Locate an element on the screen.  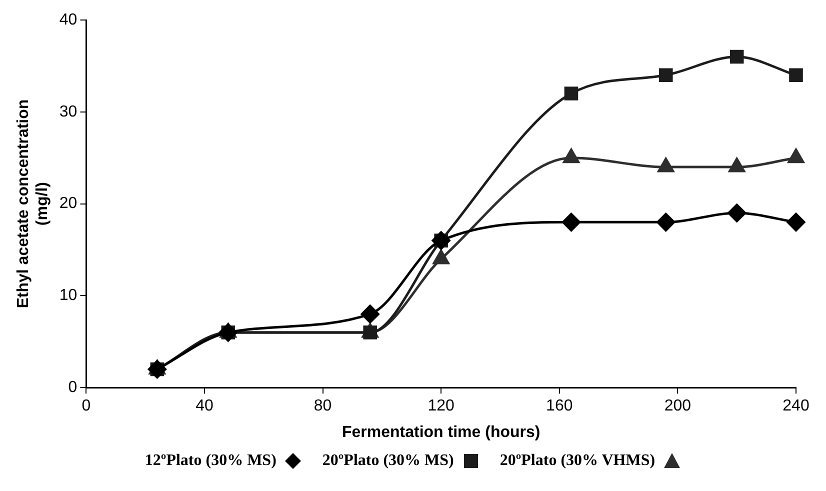
legend-label: 12ºPlato (30% MS) is located at coordinates (210, 461).